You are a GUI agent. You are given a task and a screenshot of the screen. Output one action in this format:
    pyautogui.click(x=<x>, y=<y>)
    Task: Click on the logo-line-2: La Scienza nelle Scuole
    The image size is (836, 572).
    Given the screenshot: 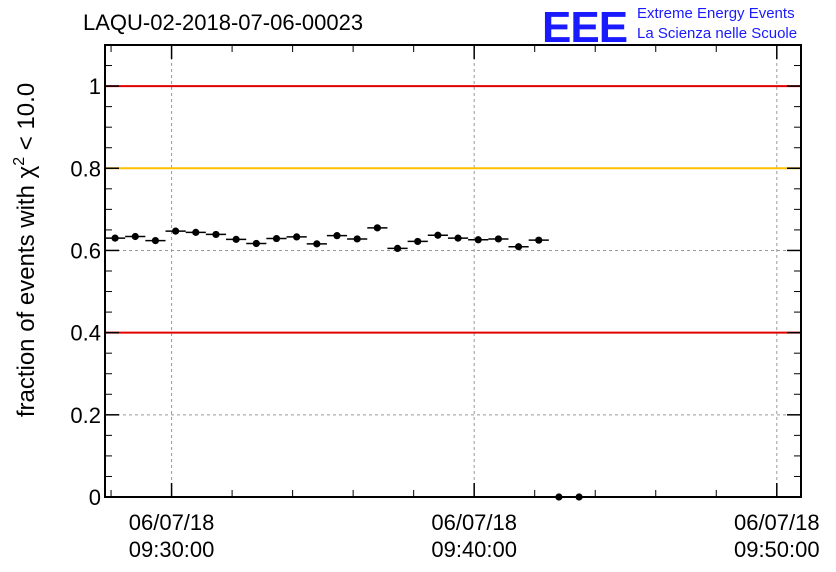 What is the action you would take?
    pyautogui.click(x=717, y=33)
    